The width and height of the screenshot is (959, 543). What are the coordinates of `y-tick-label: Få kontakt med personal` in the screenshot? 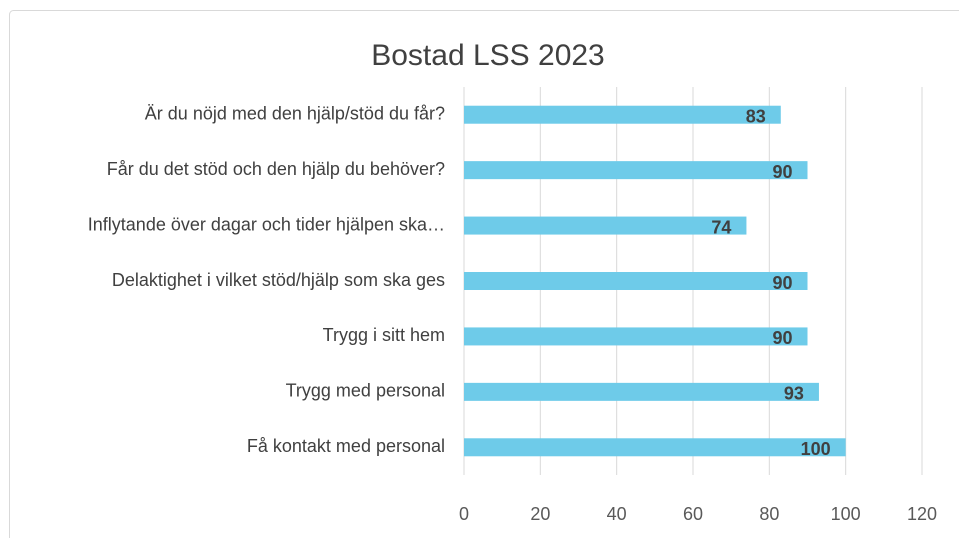 It's located at (346, 446).